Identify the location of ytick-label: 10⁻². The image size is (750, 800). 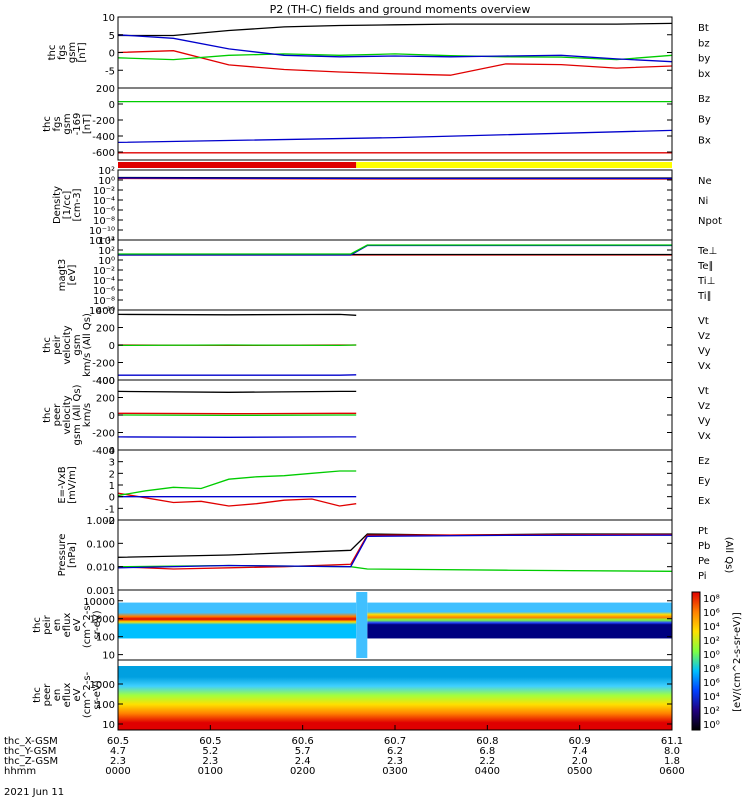
(104, 271).